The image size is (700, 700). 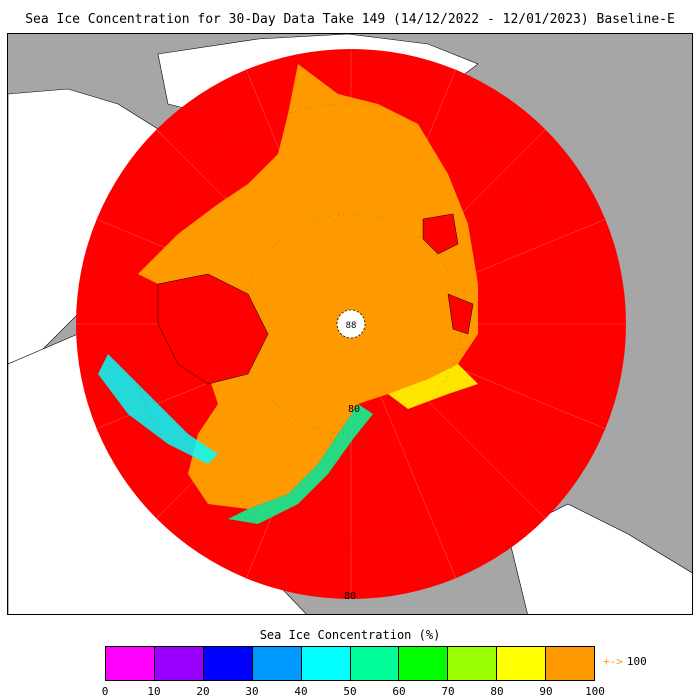 I want to click on overflow-arrow: +->, so click(x=613, y=661).